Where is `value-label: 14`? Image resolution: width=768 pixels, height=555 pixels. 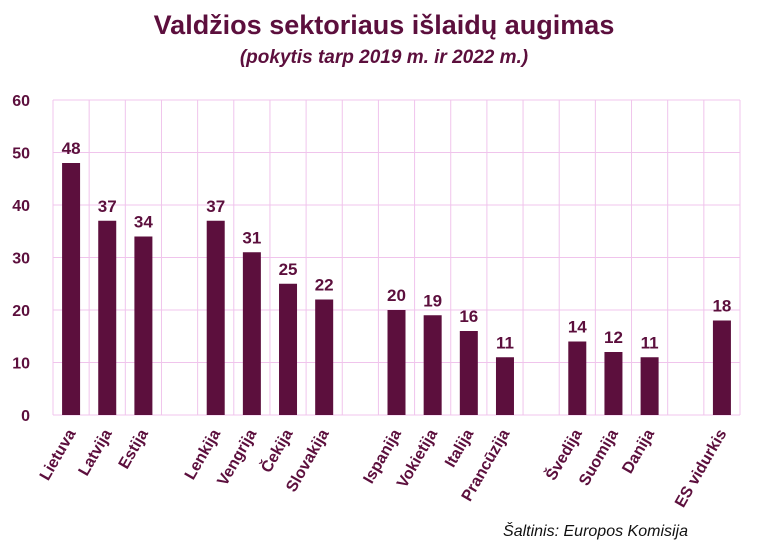
value-label: 14 is located at coordinates (577, 327).